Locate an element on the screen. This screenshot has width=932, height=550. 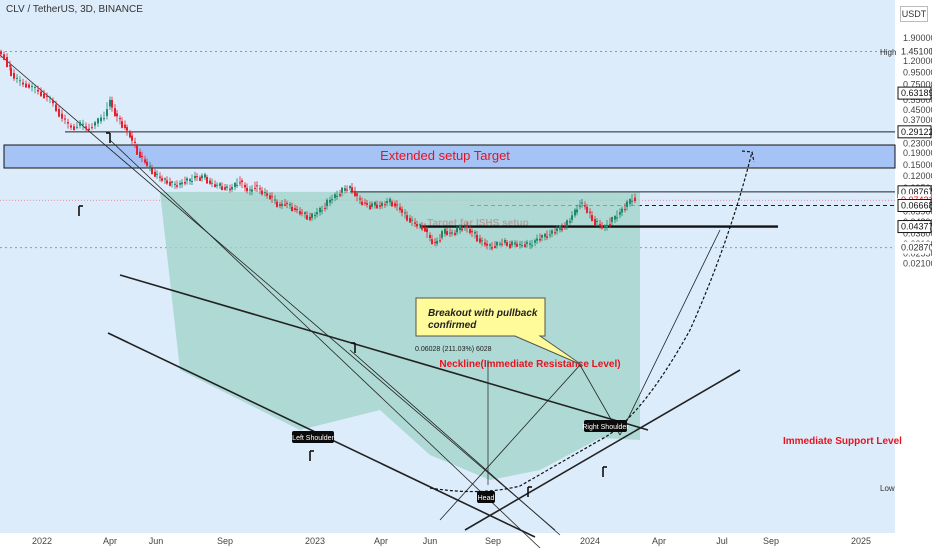
projection-arrowhead is located at coordinates (748, 156).